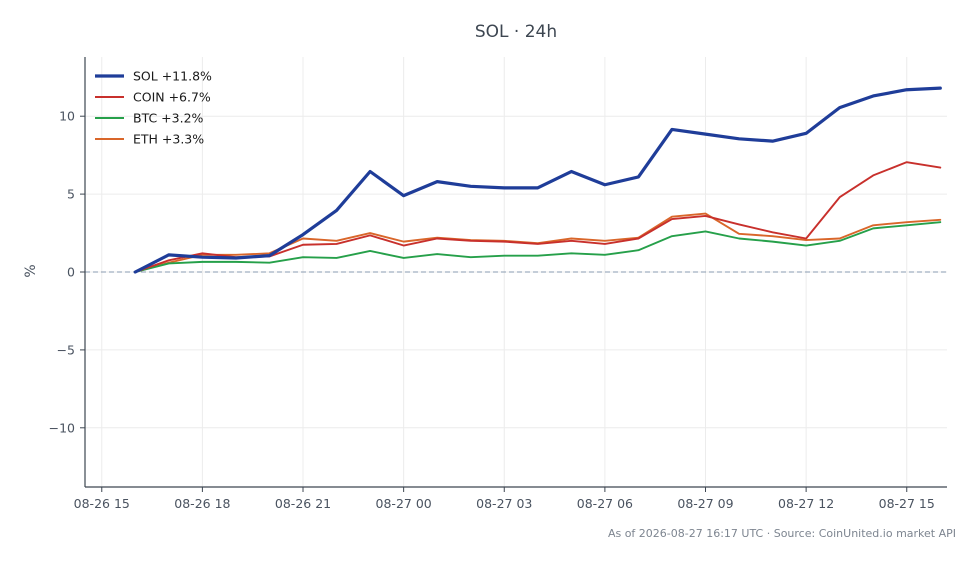 The width and height of the screenshot is (979, 564). I want to click on x-tick-label: 08-27 06, so click(605, 503).